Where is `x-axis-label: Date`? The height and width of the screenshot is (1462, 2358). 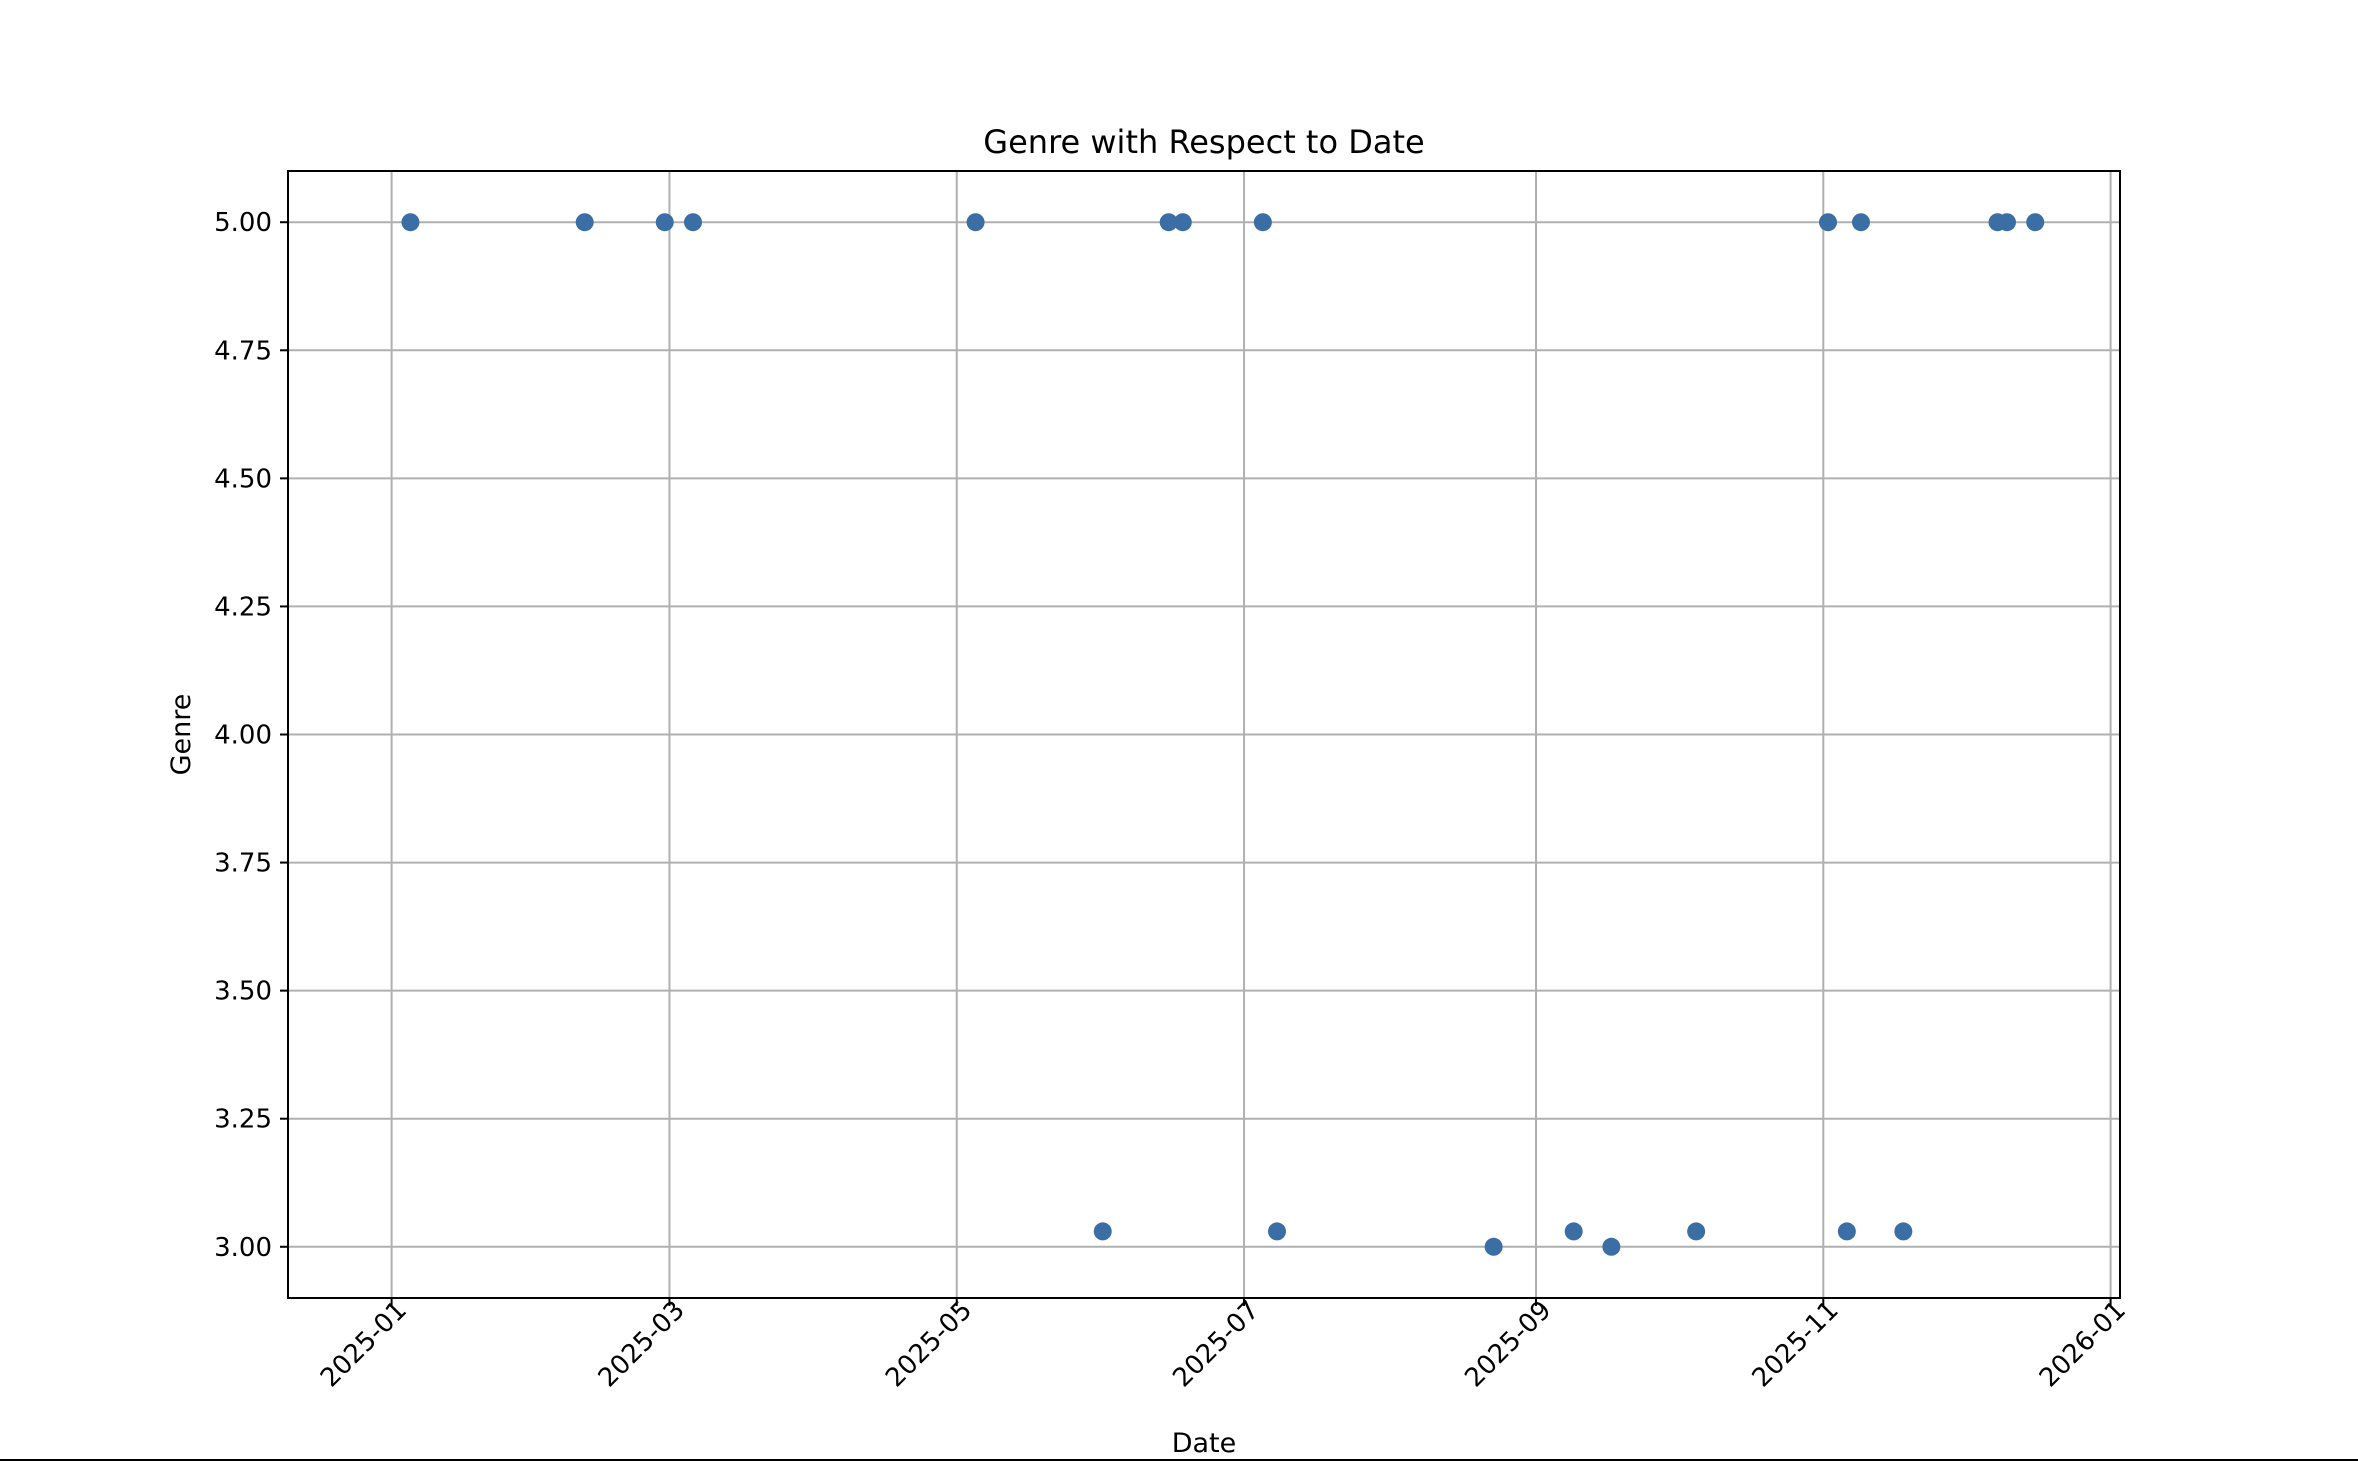
x-axis-label: Date is located at coordinates (1204, 1443).